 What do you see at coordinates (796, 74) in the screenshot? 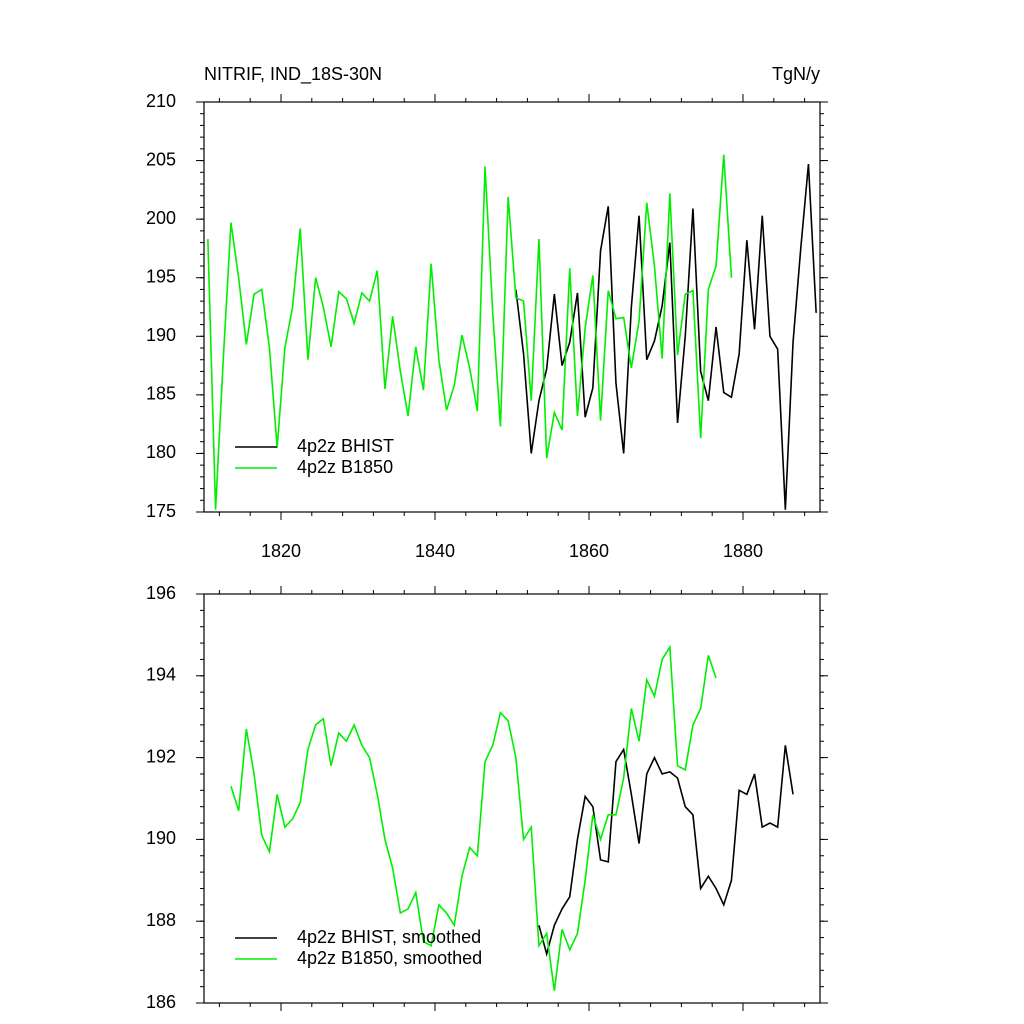
I see `units-label: TgN/y` at bounding box center [796, 74].